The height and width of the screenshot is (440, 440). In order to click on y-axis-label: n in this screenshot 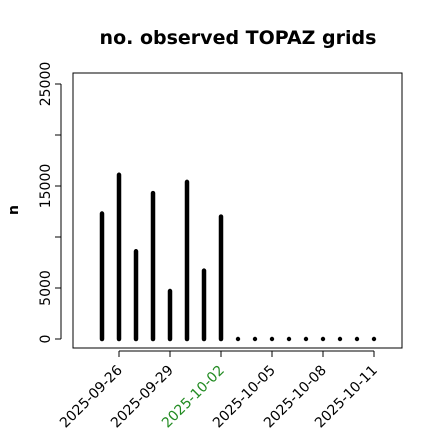, I will do `click(14, 210)`.